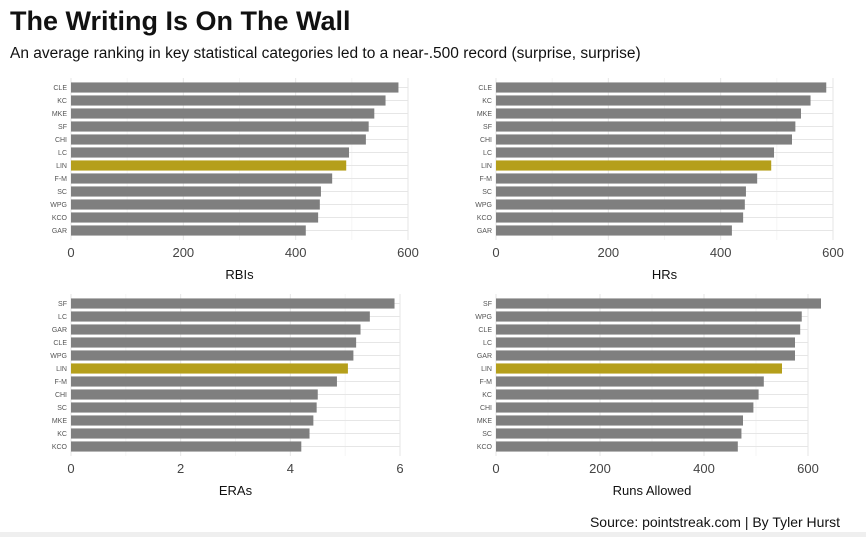 Image resolution: width=866 pixels, height=537 pixels. What do you see at coordinates (60, 88) in the screenshot?
I see `rbis-category-label: CLE` at bounding box center [60, 88].